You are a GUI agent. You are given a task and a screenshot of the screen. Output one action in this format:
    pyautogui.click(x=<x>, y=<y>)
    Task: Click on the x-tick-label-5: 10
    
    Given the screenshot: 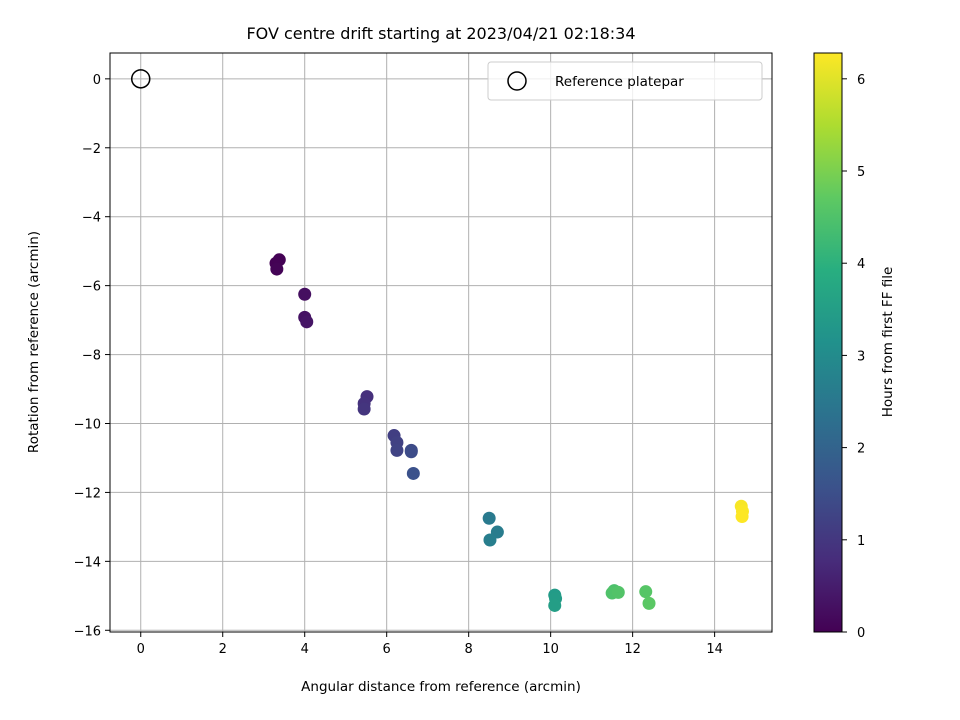 What is the action you would take?
    pyautogui.click(x=550, y=649)
    